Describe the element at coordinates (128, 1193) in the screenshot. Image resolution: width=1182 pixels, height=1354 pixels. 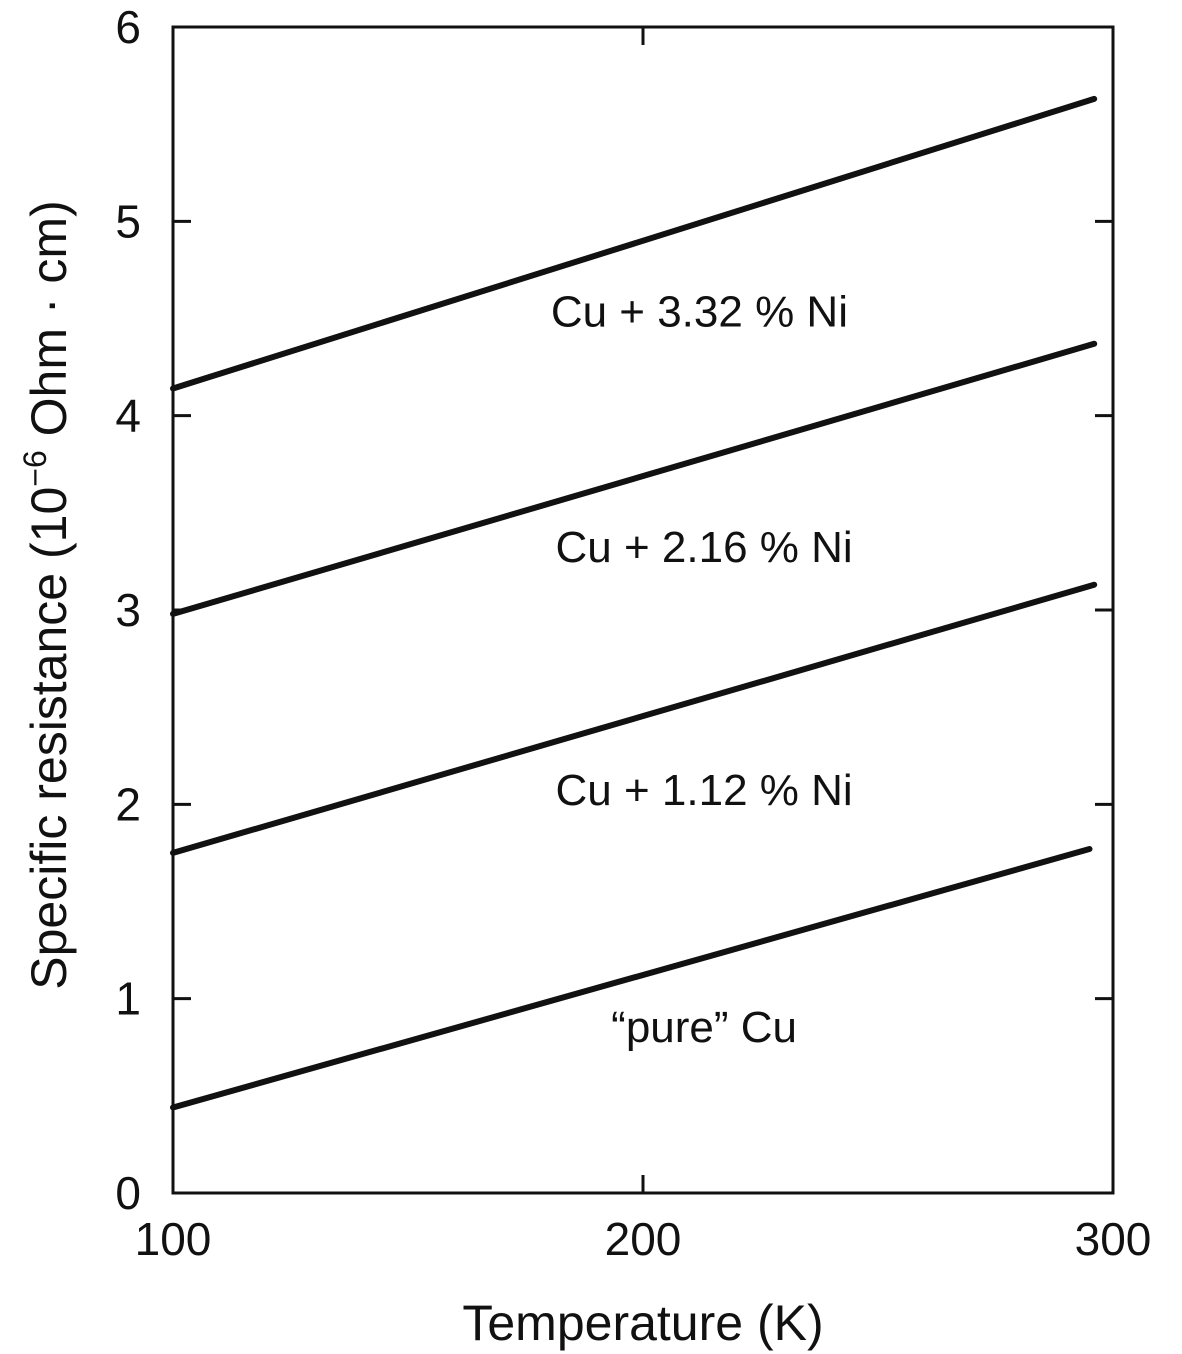
I see `y-tick-label-0: 0` at that location.